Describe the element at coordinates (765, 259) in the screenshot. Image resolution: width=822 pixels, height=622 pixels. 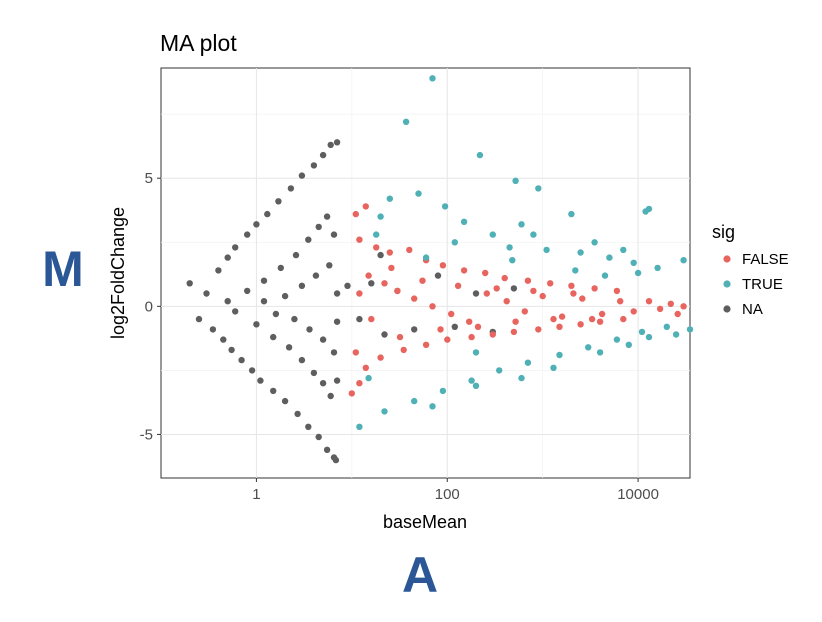
I see `legend-label-false: FALSE` at that location.